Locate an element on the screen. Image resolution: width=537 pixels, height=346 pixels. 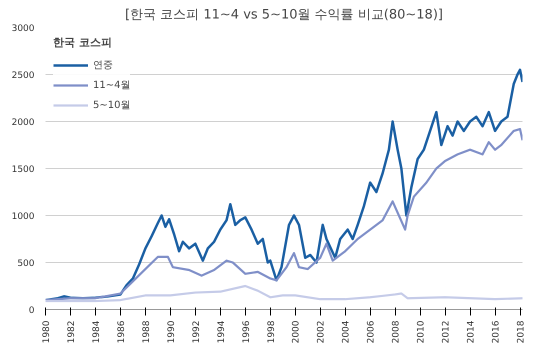
y-tick-label: 2500 is located at coordinates (23, 76).